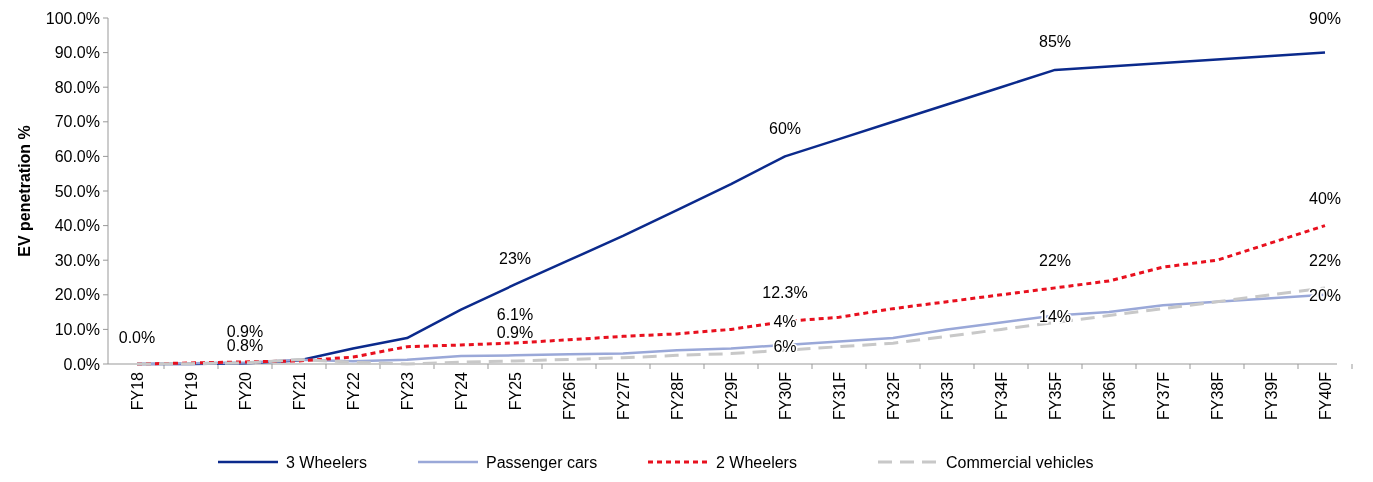 The image size is (1373, 482). What do you see at coordinates (1325, 396) in the screenshot?
I see `x-tick-label: FY40F` at bounding box center [1325, 396].